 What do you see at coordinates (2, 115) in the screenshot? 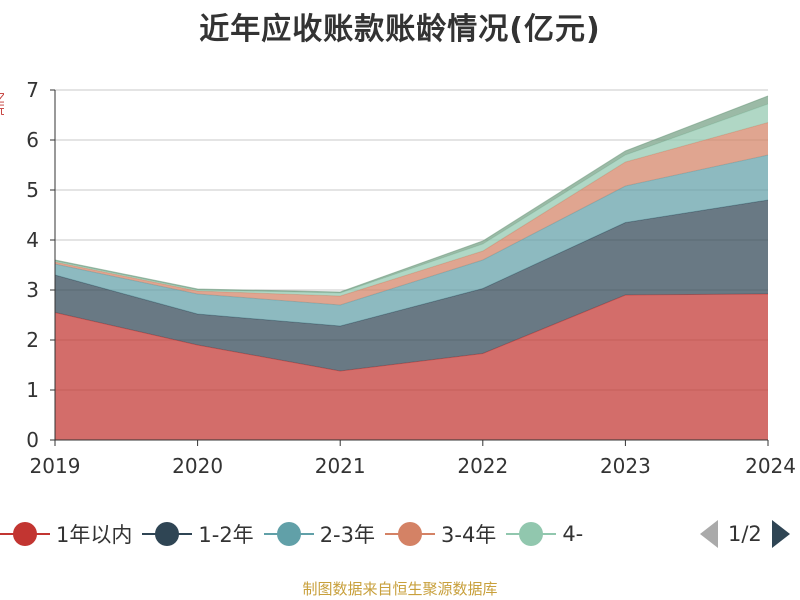
I see `y-axis-unit-label: 亿元` at bounding box center [2, 115].